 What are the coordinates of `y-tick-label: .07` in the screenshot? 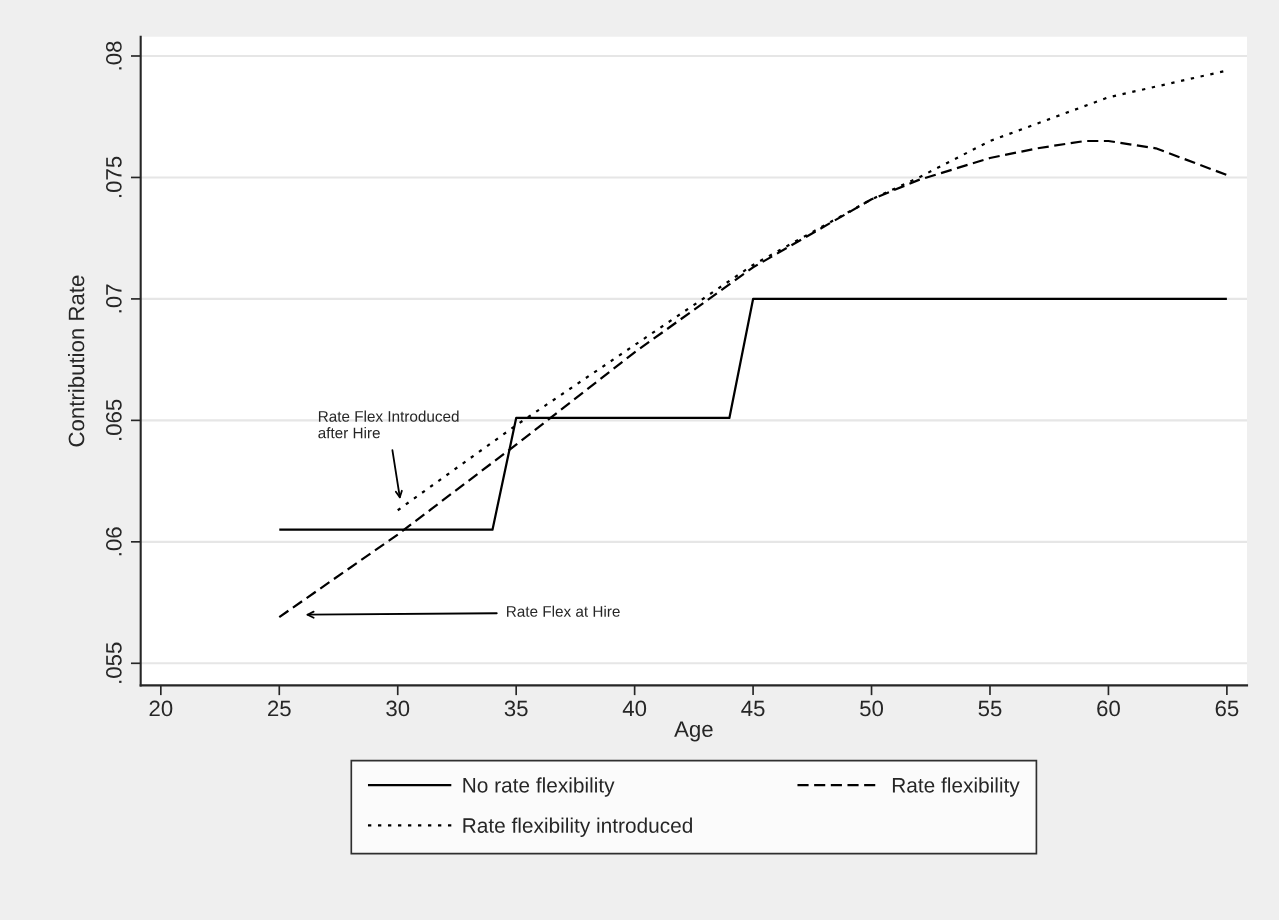 It's located at (113, 298).